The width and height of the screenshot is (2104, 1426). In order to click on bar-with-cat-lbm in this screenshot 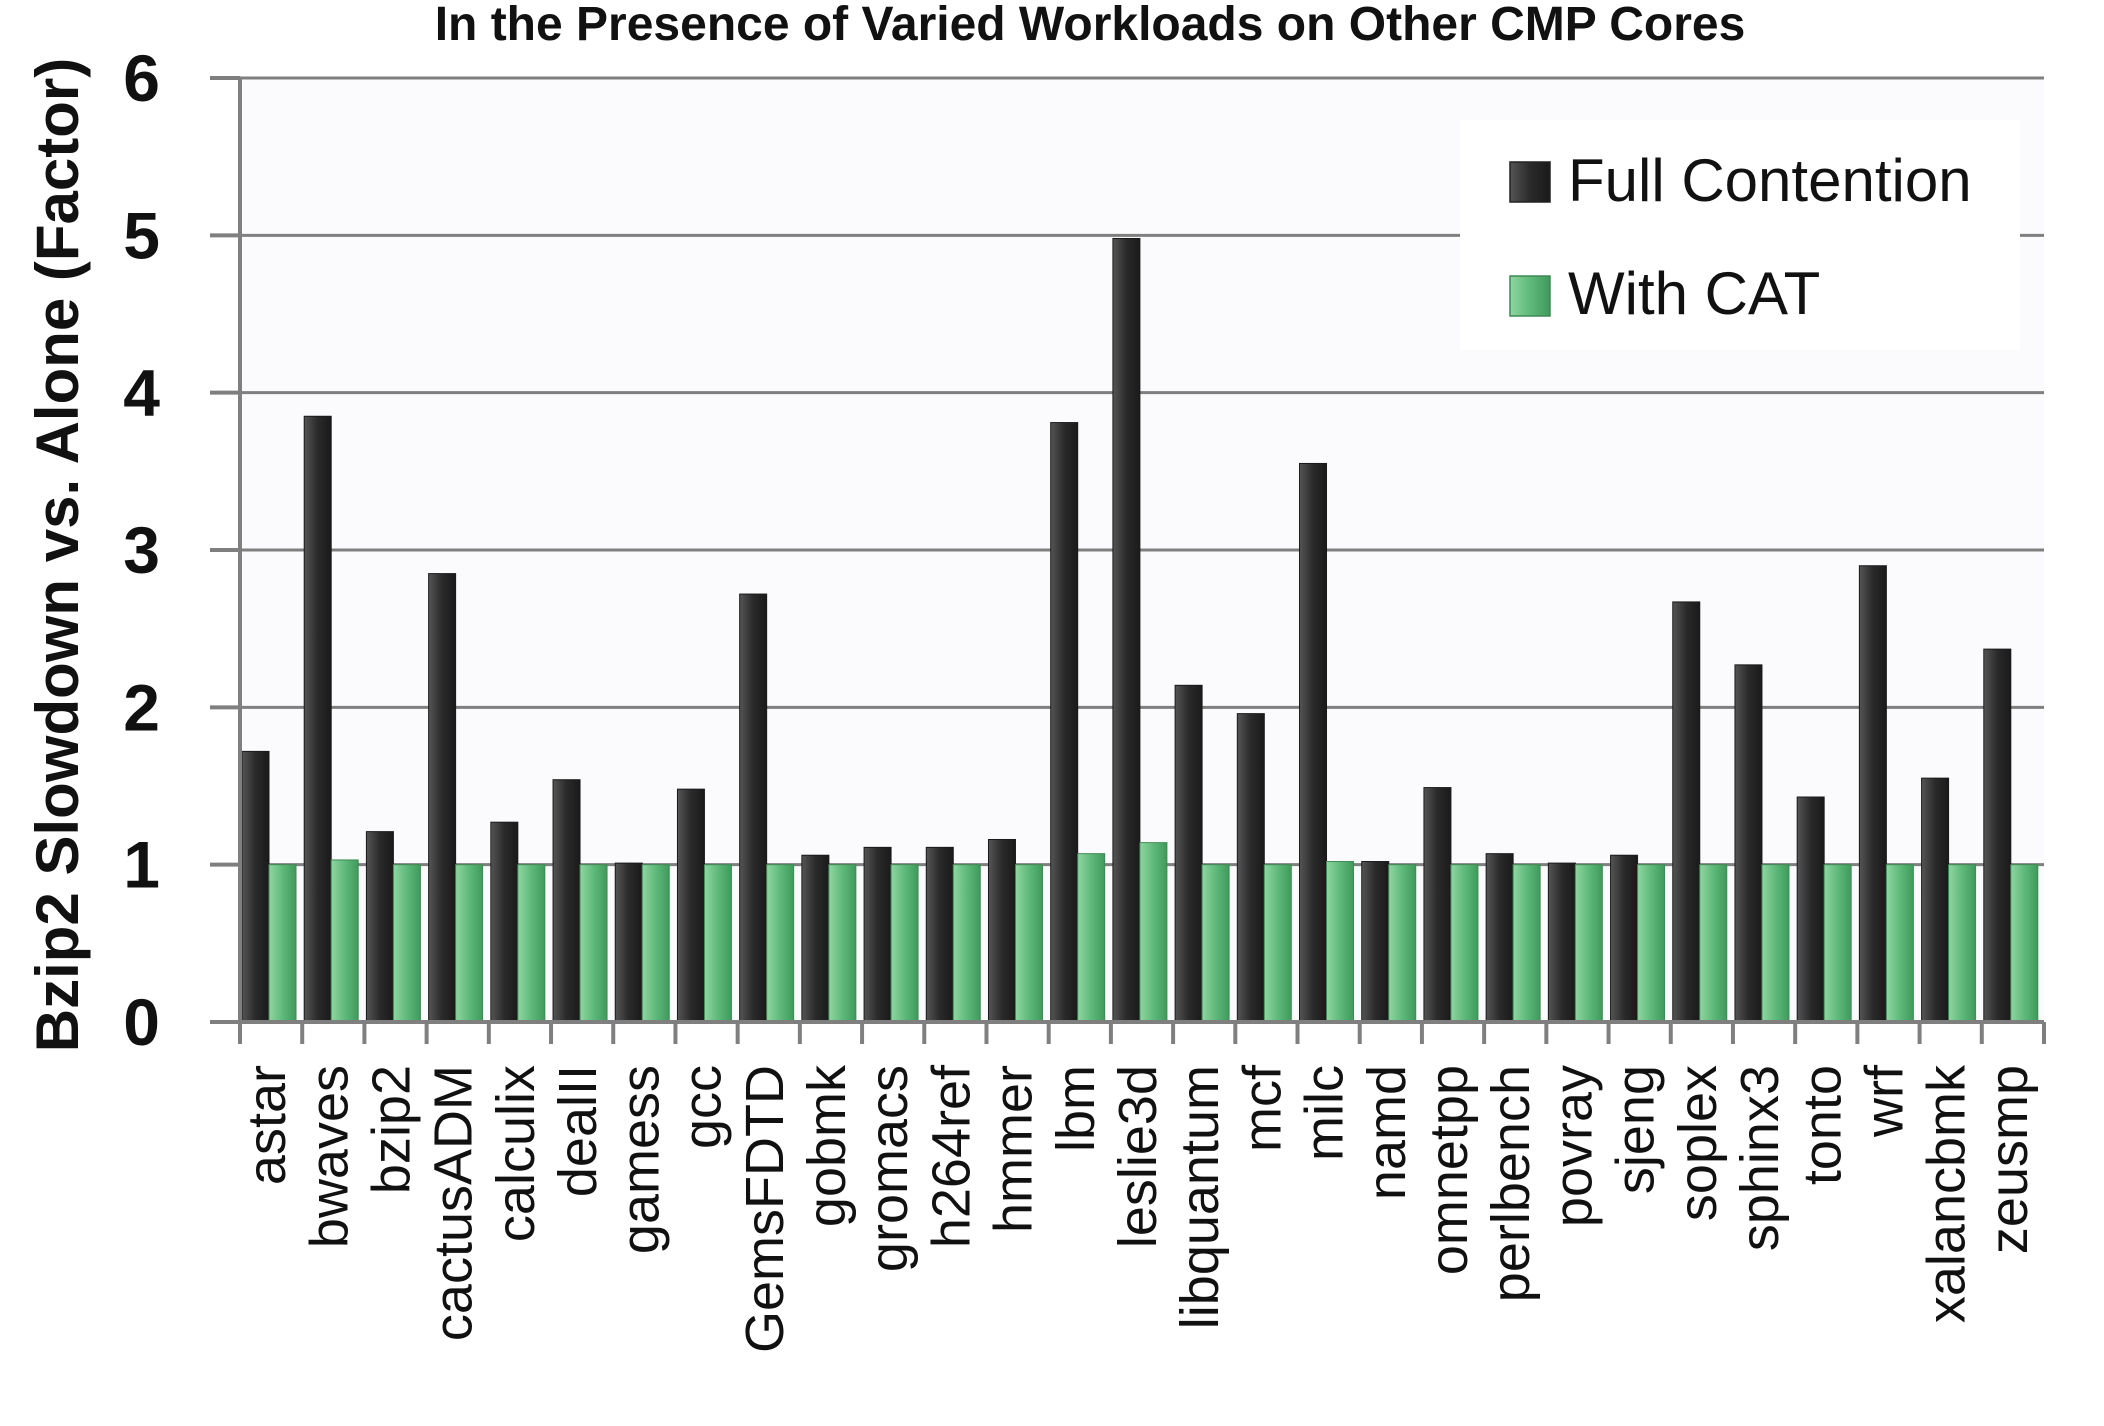, I will do `click(1091, 938)`.